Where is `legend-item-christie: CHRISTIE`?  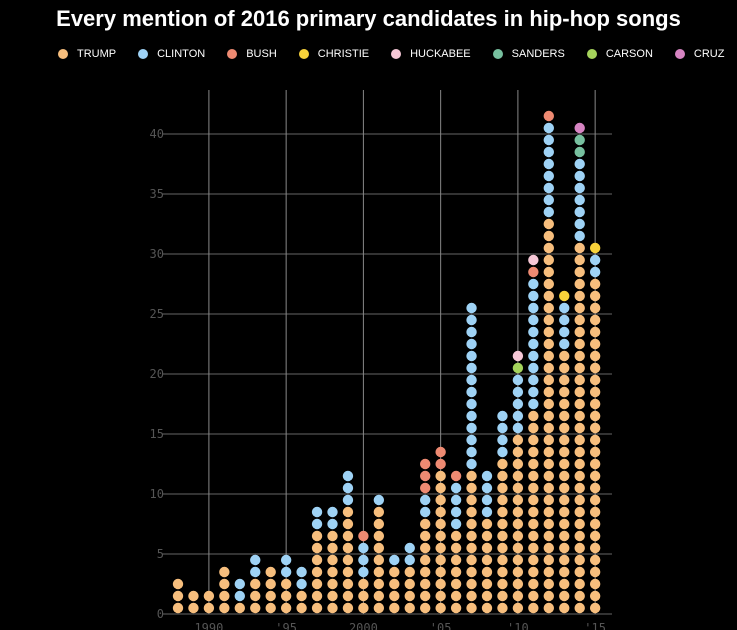 legend-item-christie: CHRISTIE is located at coordinates (334, 54).